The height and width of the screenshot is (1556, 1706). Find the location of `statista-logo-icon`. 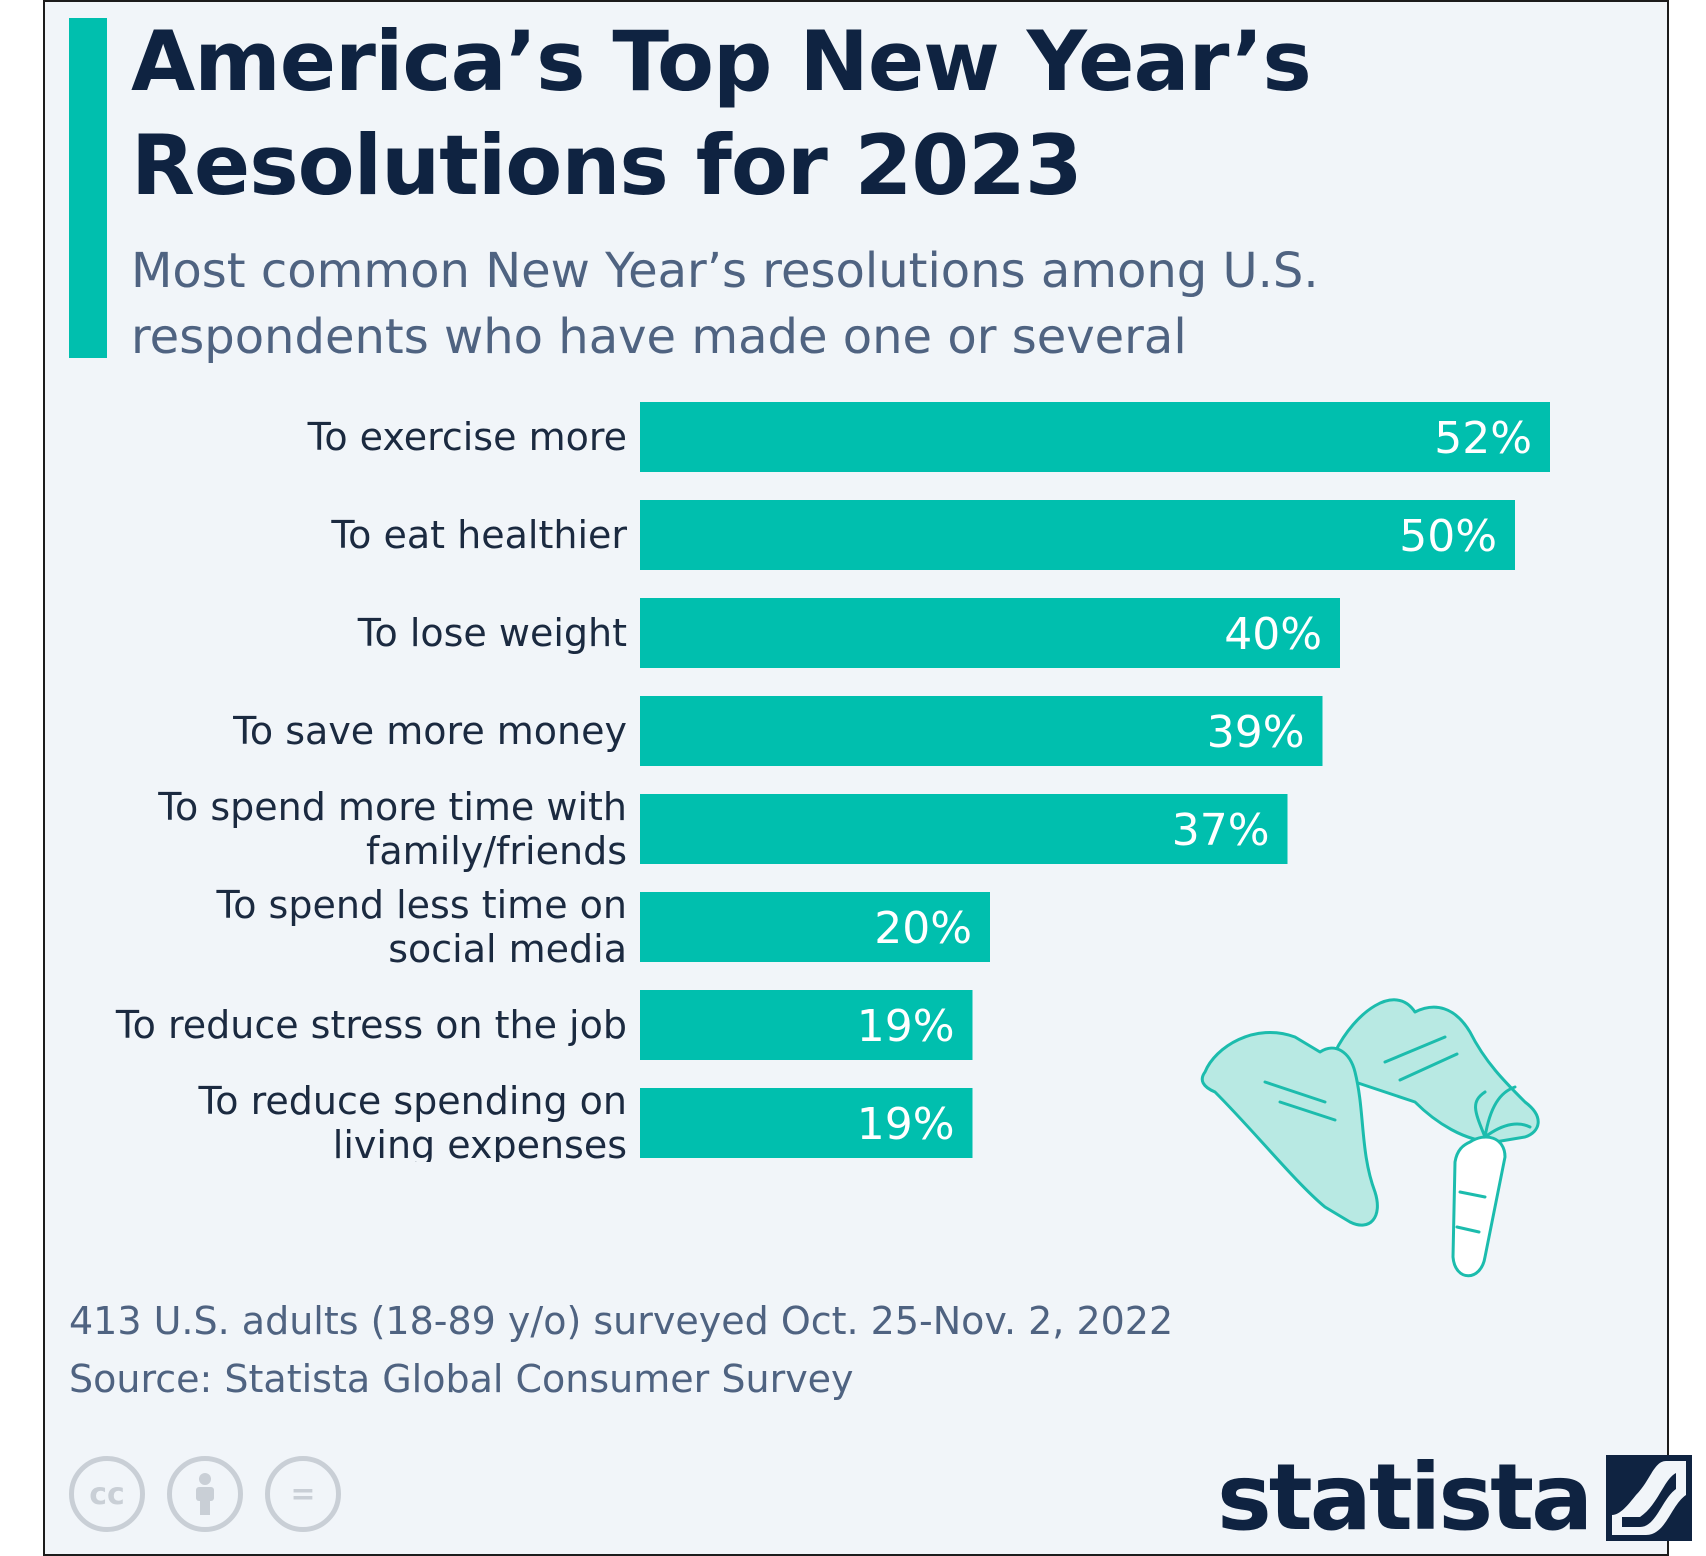

statista-logo-icon is located at coordinates (1649, 1498).